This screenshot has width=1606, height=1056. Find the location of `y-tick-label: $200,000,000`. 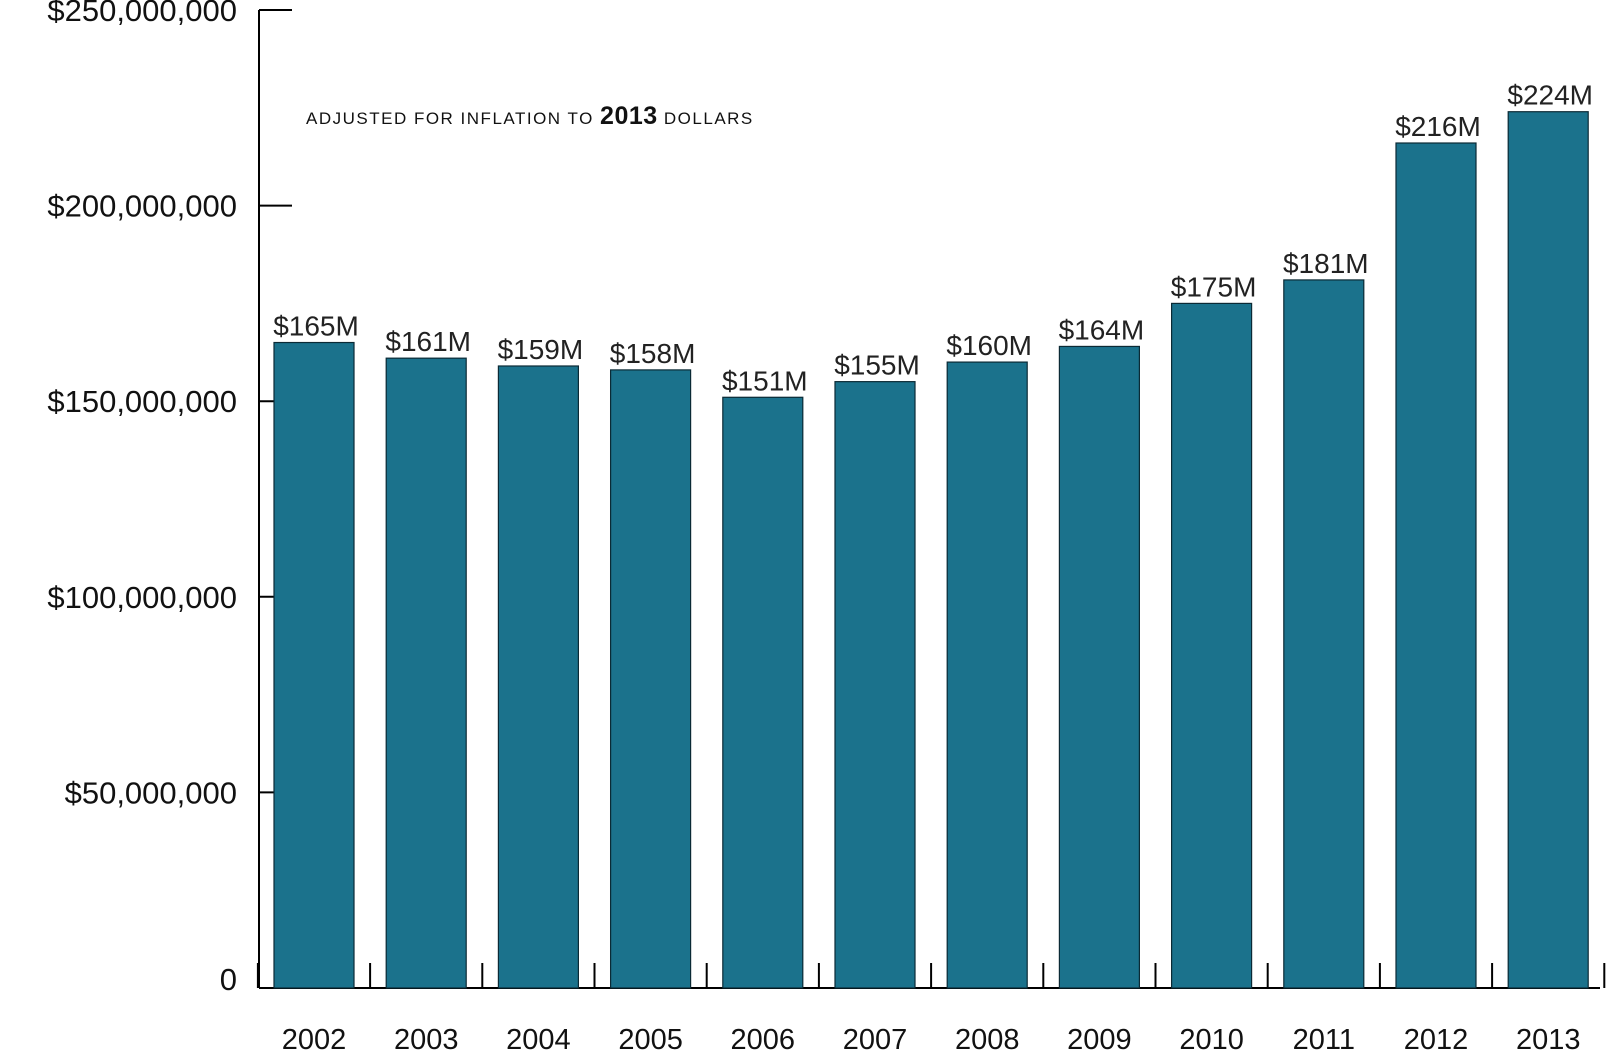

y-tick-label: $200,000,000 is located at coordinates (142, 206).